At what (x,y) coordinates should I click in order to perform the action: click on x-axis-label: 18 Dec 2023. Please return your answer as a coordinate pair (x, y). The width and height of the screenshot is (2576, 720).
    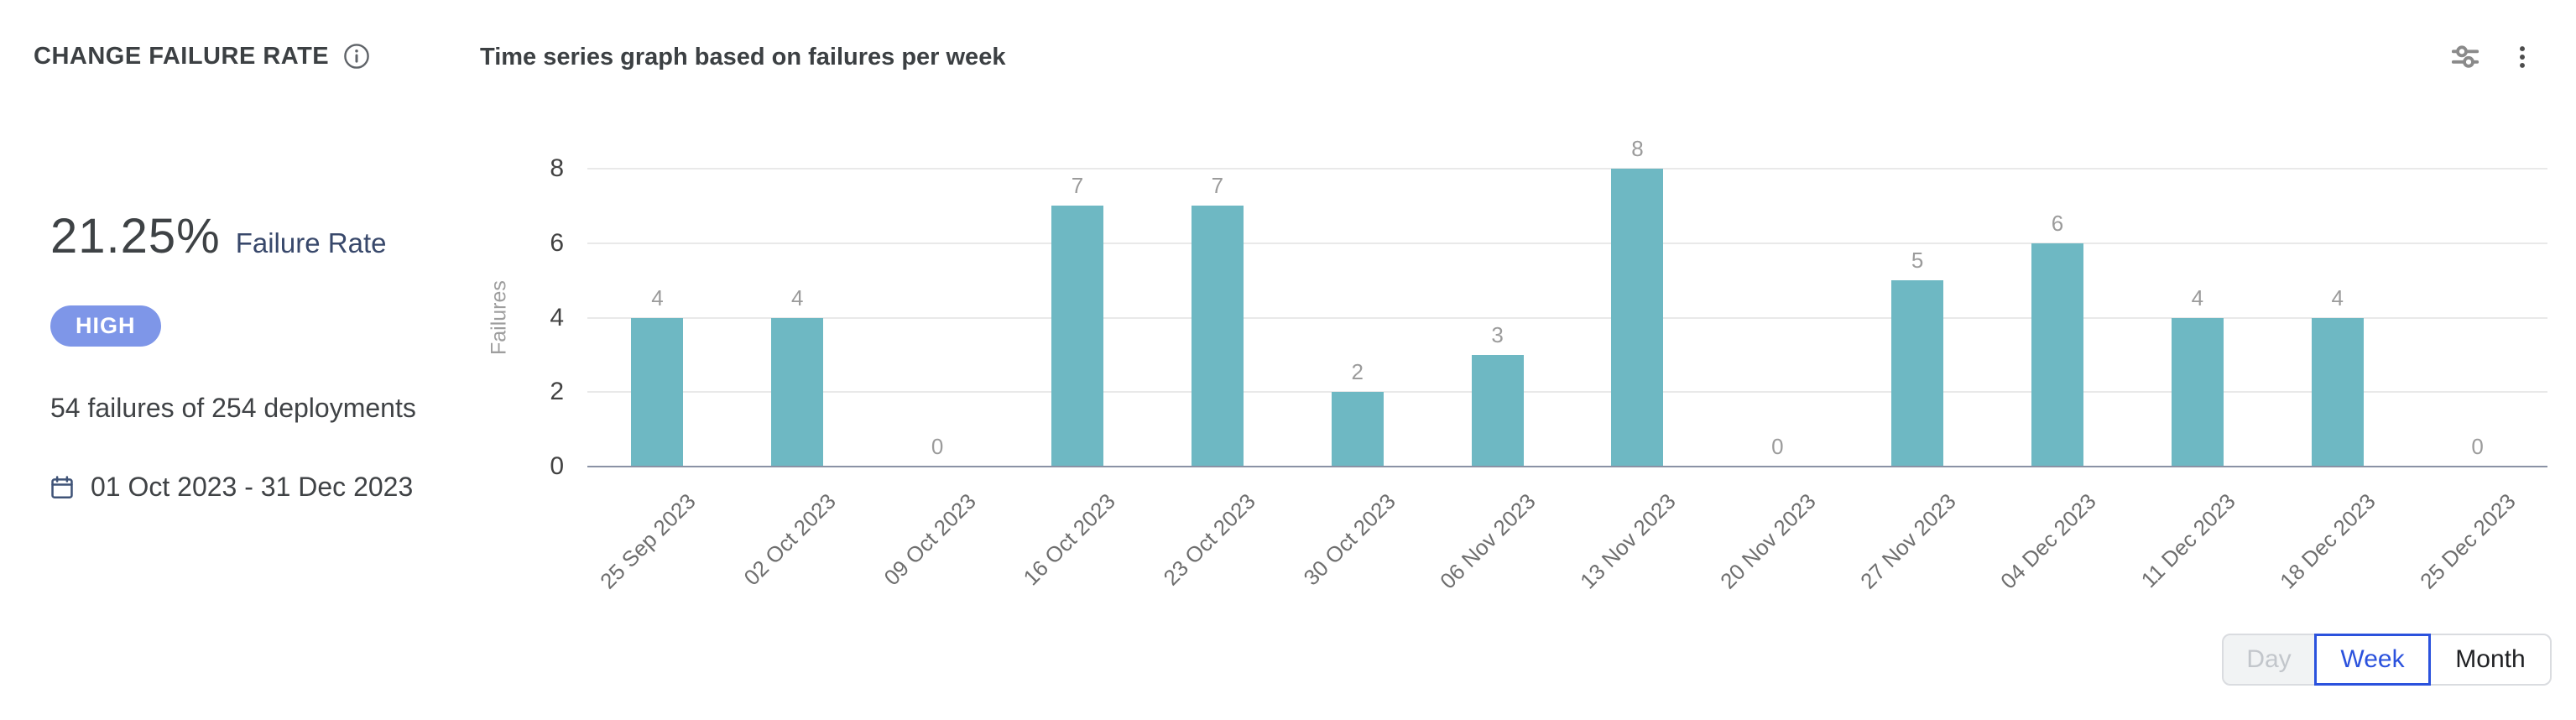
    Looking at the image, I should click on (2327, 541).